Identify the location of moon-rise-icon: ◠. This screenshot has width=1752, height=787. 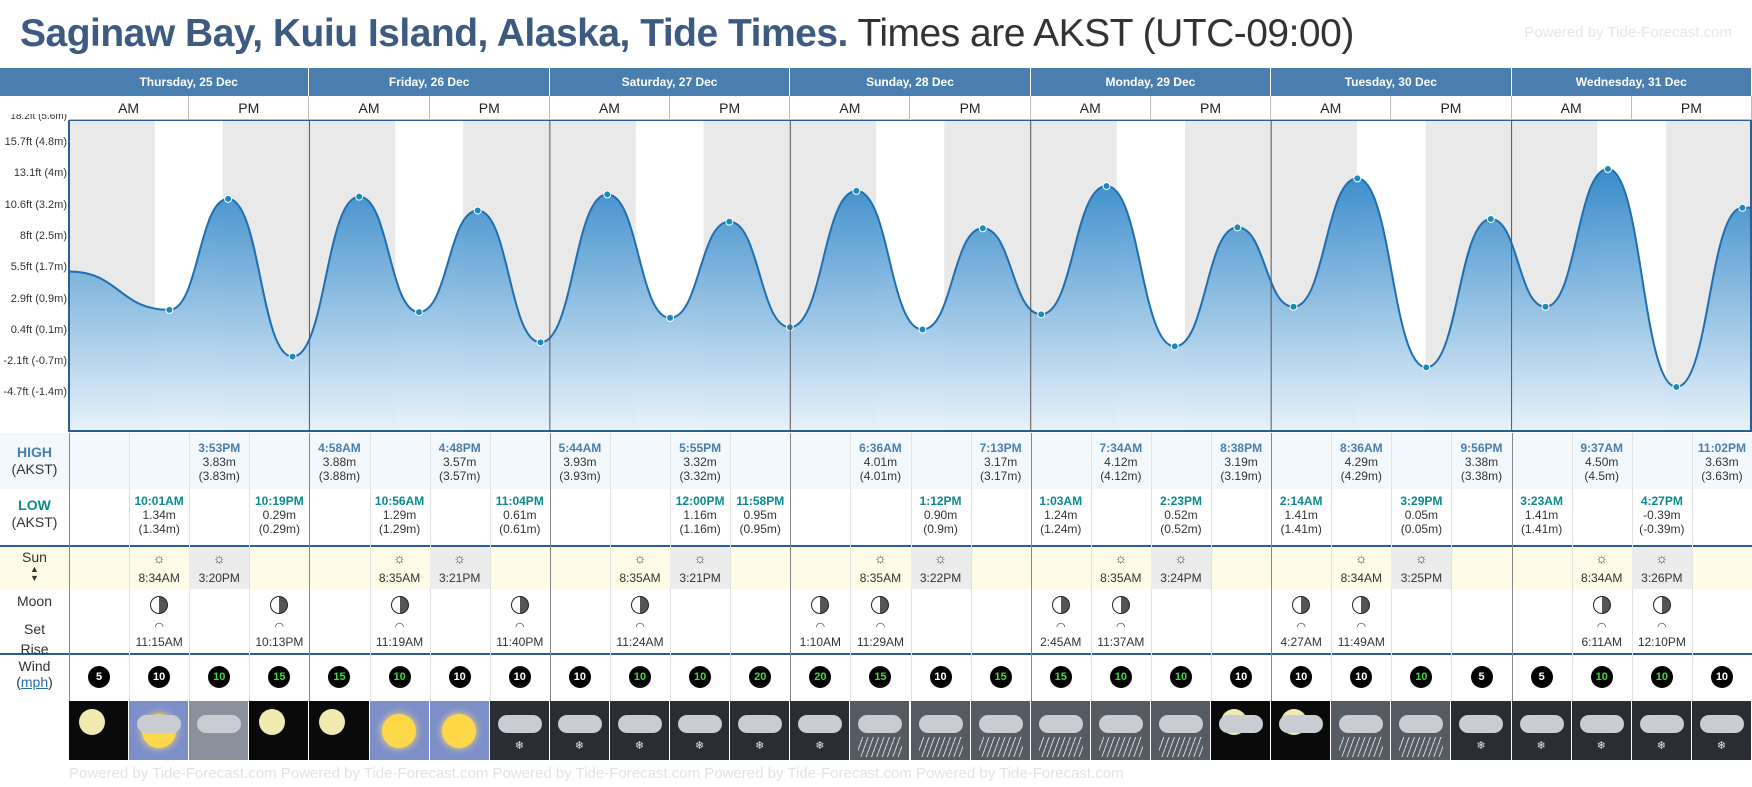
(399, 627).